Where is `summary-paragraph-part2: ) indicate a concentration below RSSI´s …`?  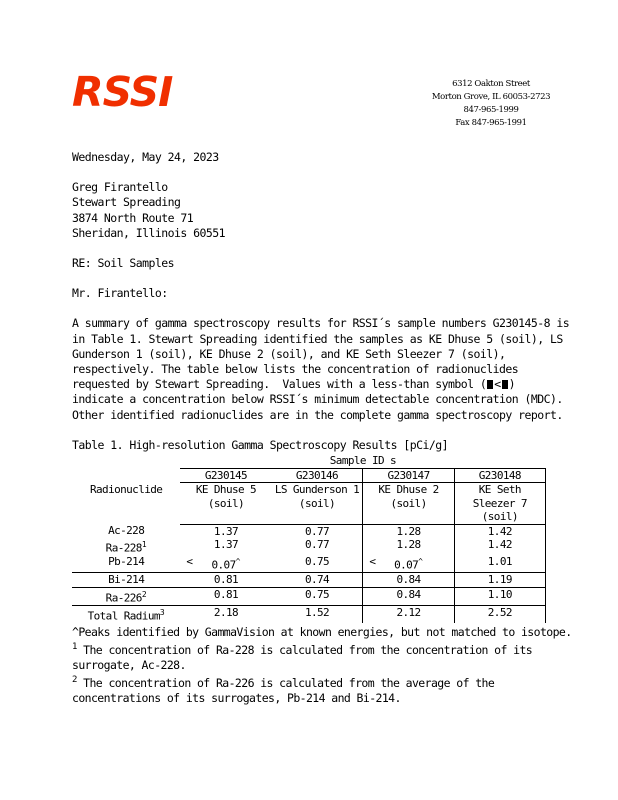 summary-paragraph-part2: ) indicate a concentration below RSSI´s … is located at coordinates (321, 399).